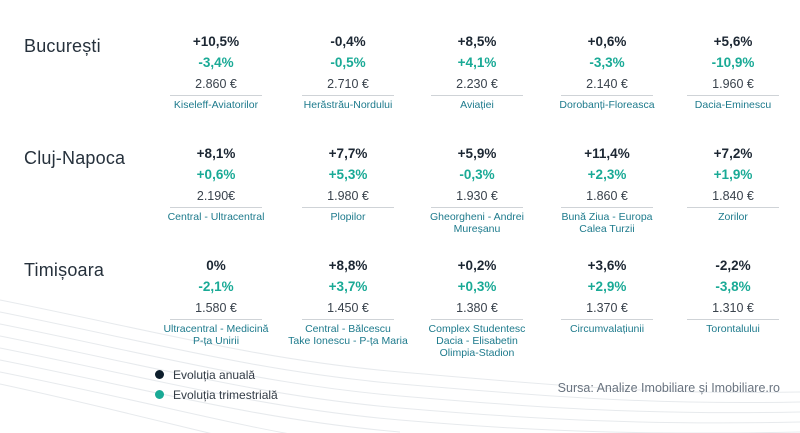  Describe the element at coordinates (348, 62) in the screenshot. I see `quarterly-change: -0,5%` at that location.